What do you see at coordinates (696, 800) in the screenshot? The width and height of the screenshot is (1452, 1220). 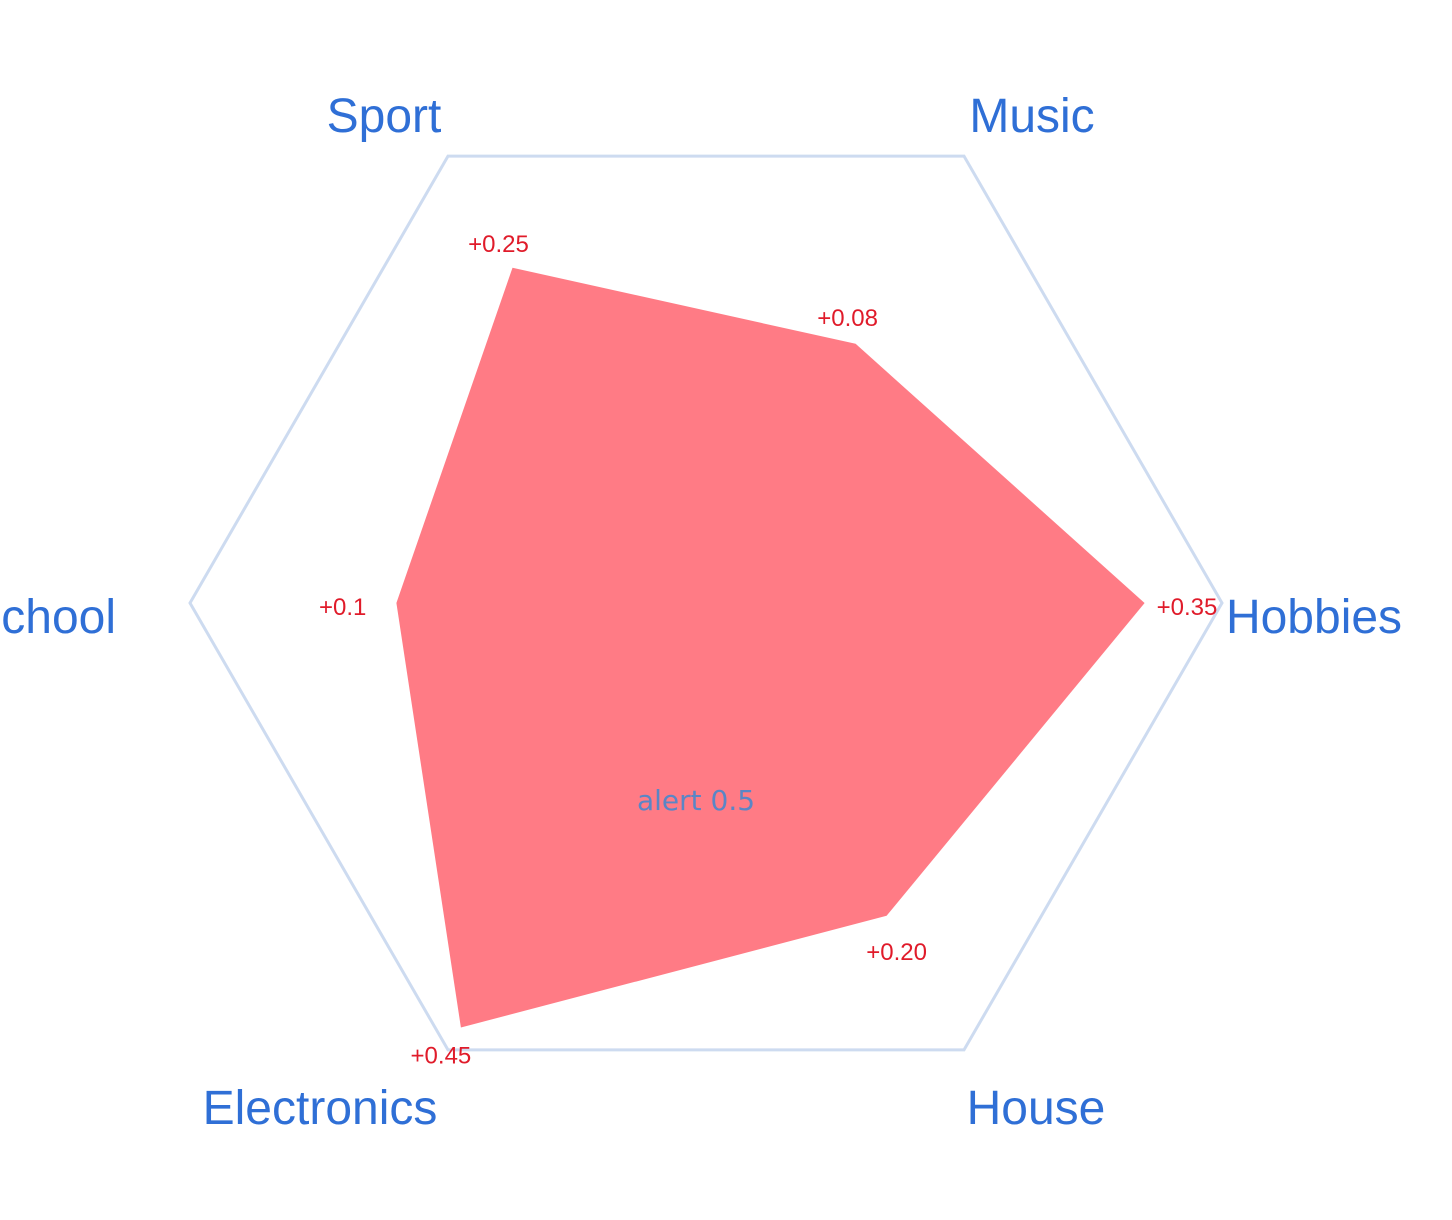 I see `threshold-label: alert 0.5` at bounding box center [696, 800].